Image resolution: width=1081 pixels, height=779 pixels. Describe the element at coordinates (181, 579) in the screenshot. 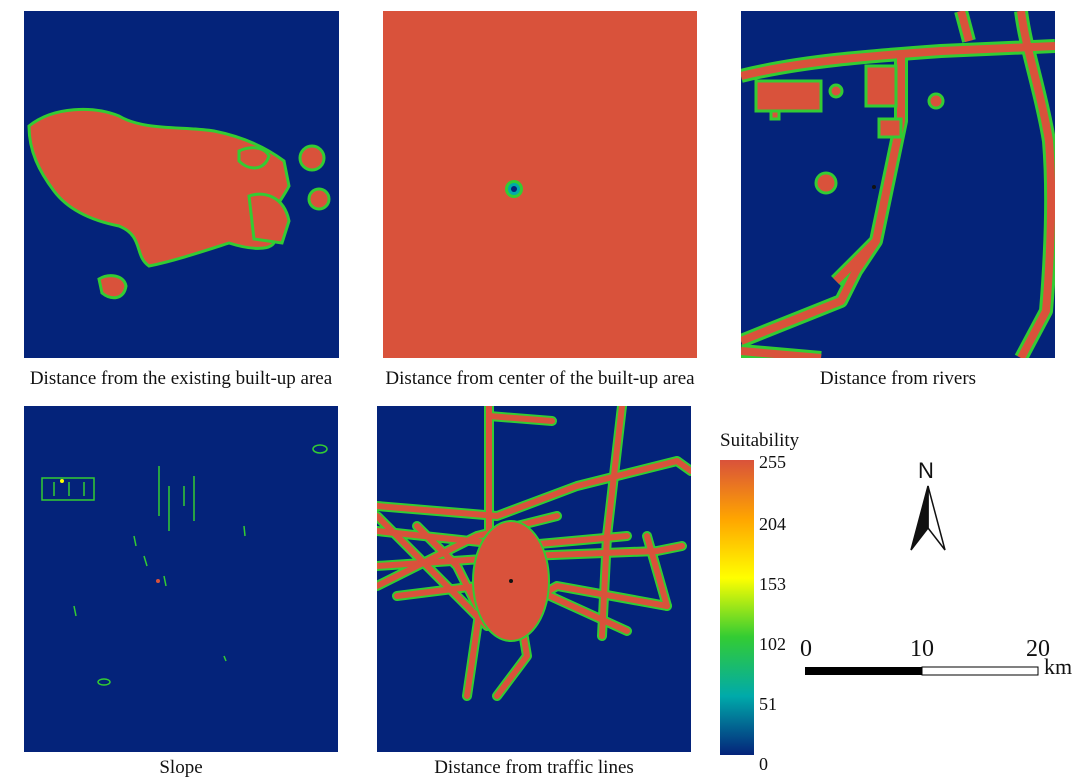

I see `map-panel-slope` at that location.